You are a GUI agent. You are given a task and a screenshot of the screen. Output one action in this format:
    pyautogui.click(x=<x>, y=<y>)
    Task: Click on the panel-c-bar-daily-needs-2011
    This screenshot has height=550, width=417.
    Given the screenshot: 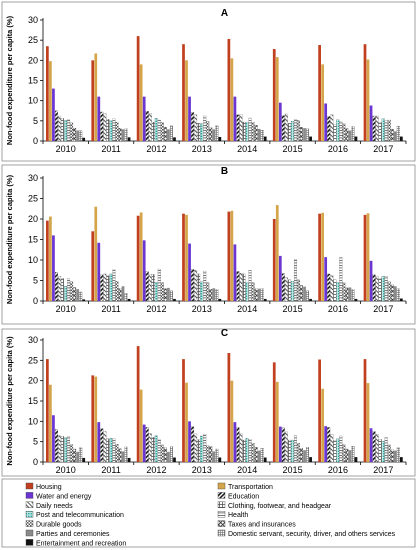 What is the action you would take?
    pyautogui.click(x=105, y=447)
    